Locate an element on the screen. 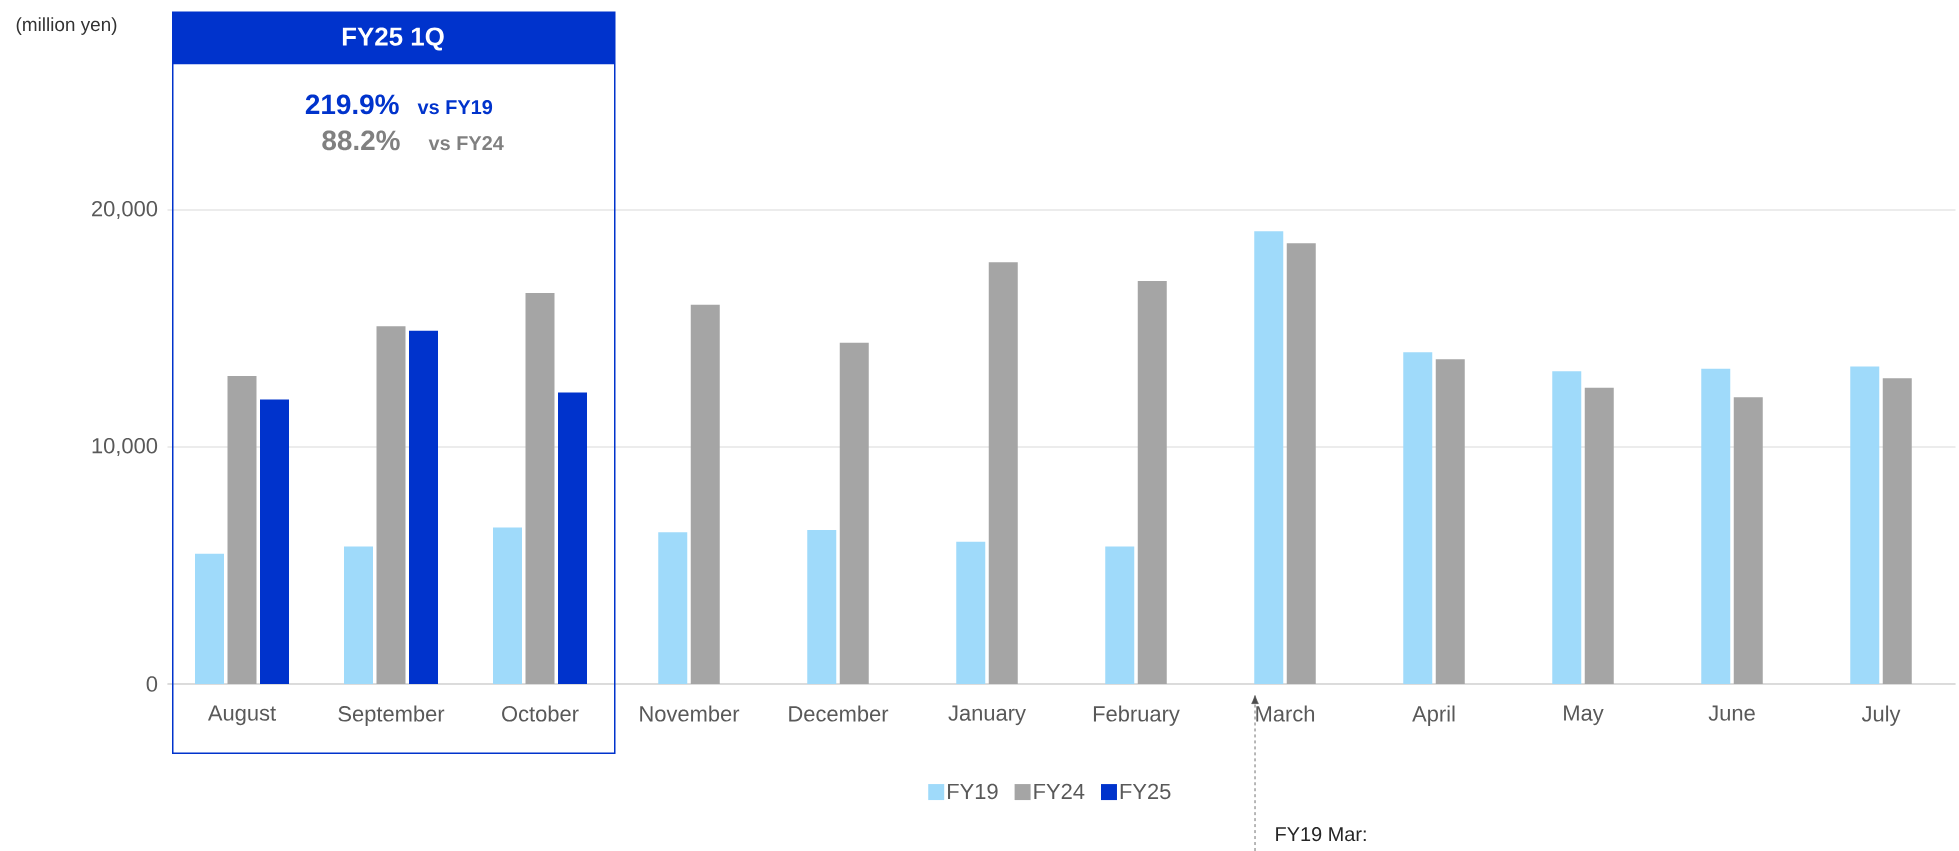 This screenshot has height=851, width=1959. x-tick-label: June is located at coordinates (1731, 713).